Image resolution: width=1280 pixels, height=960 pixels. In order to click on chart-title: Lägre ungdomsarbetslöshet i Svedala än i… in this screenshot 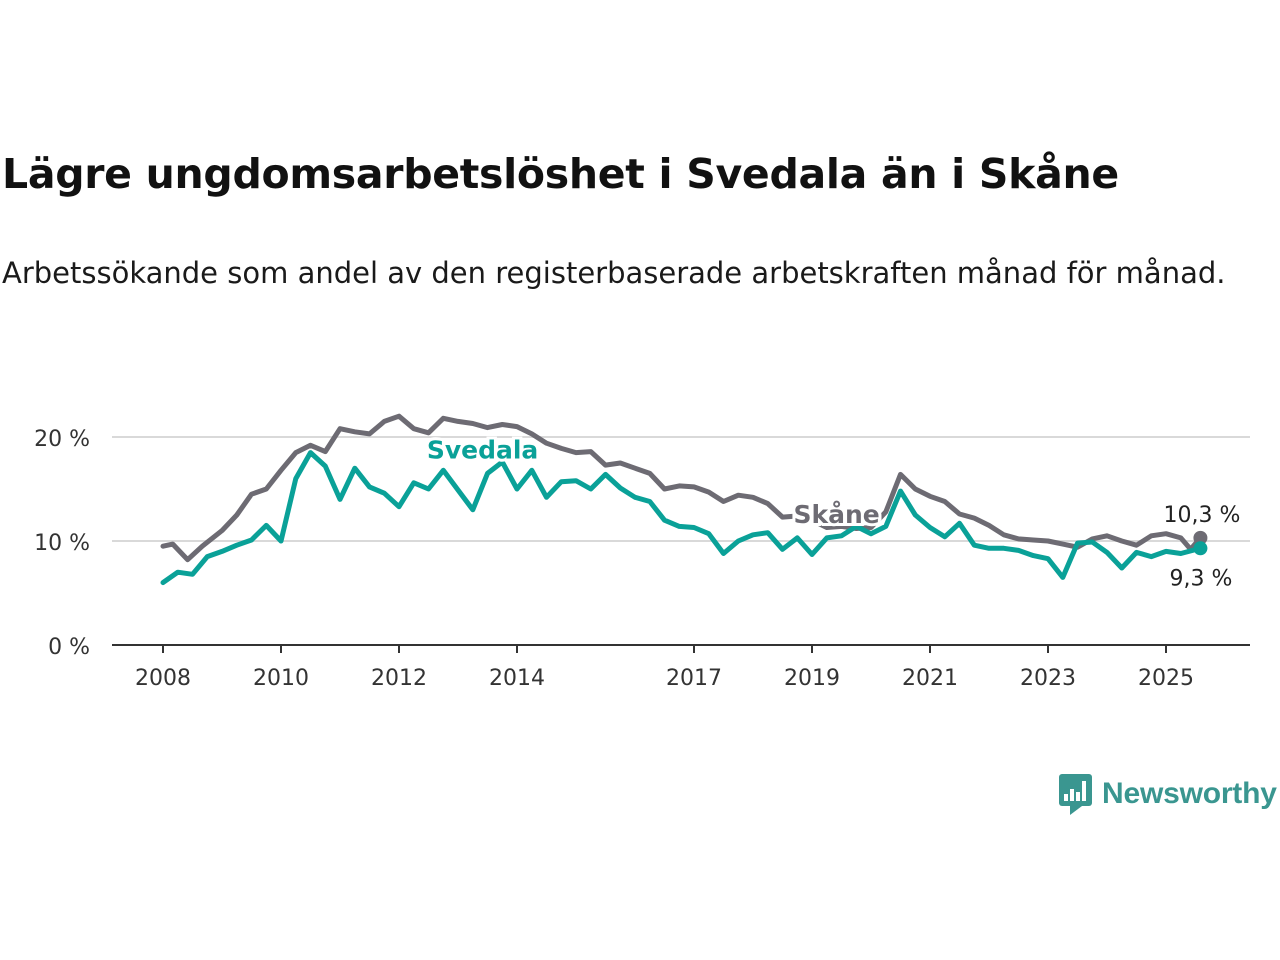, I will do `click(560, 174)`.